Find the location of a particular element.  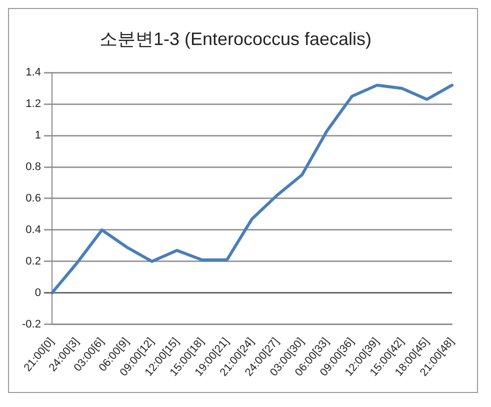

y-tick-label: 0.8 is located at coordinates (33, 167).